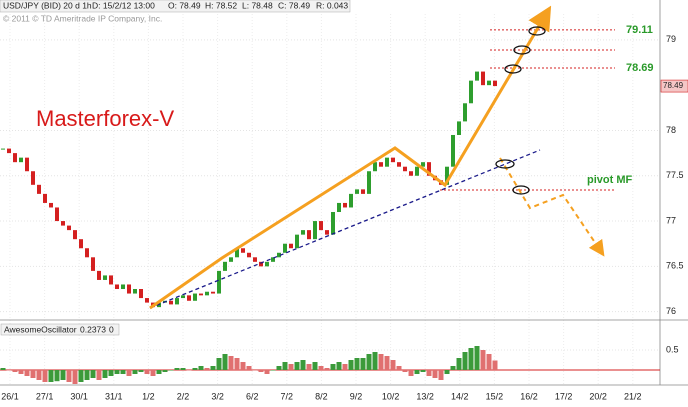 The height and width of the screenshot is (407, 688). What do you see at coordinates (671, 39) in the screenshot?
I see `y-tick-label: 79` at bounding box center [671, 39].